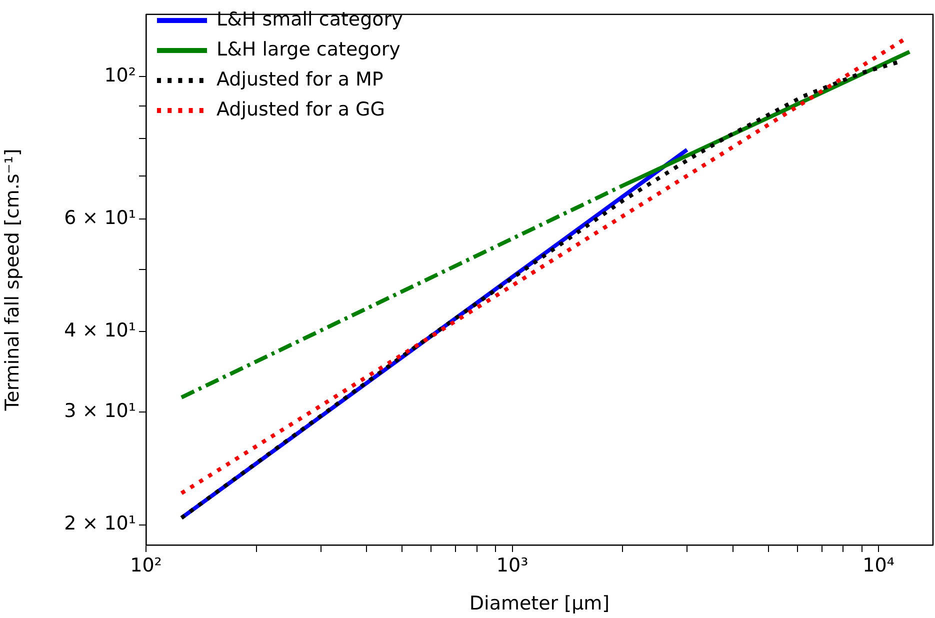 This screenshot has height=618, width=935. What do you see at coordinates (512, 565) in the screenshot?
I see `x-tick-label: 10³` at bounding box center [512, 565].